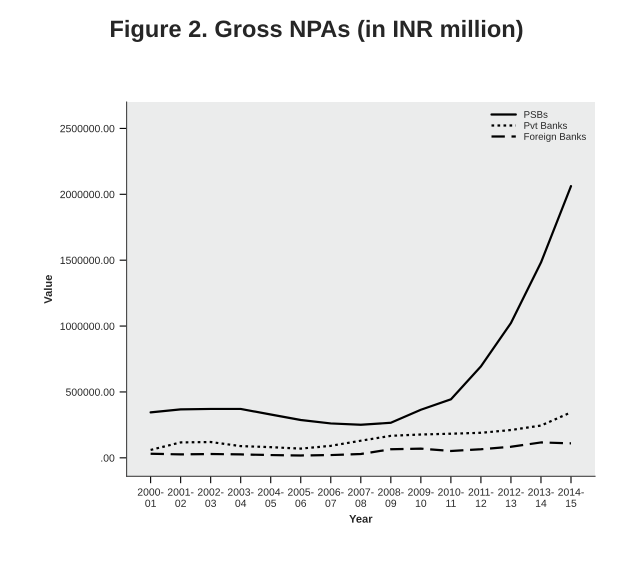 The image size is (633, 567). What do you see at coordinates (211, 497) in the screenshot?
I see `x-tick-label: 2002- 03` at bounding box center [211, 497].